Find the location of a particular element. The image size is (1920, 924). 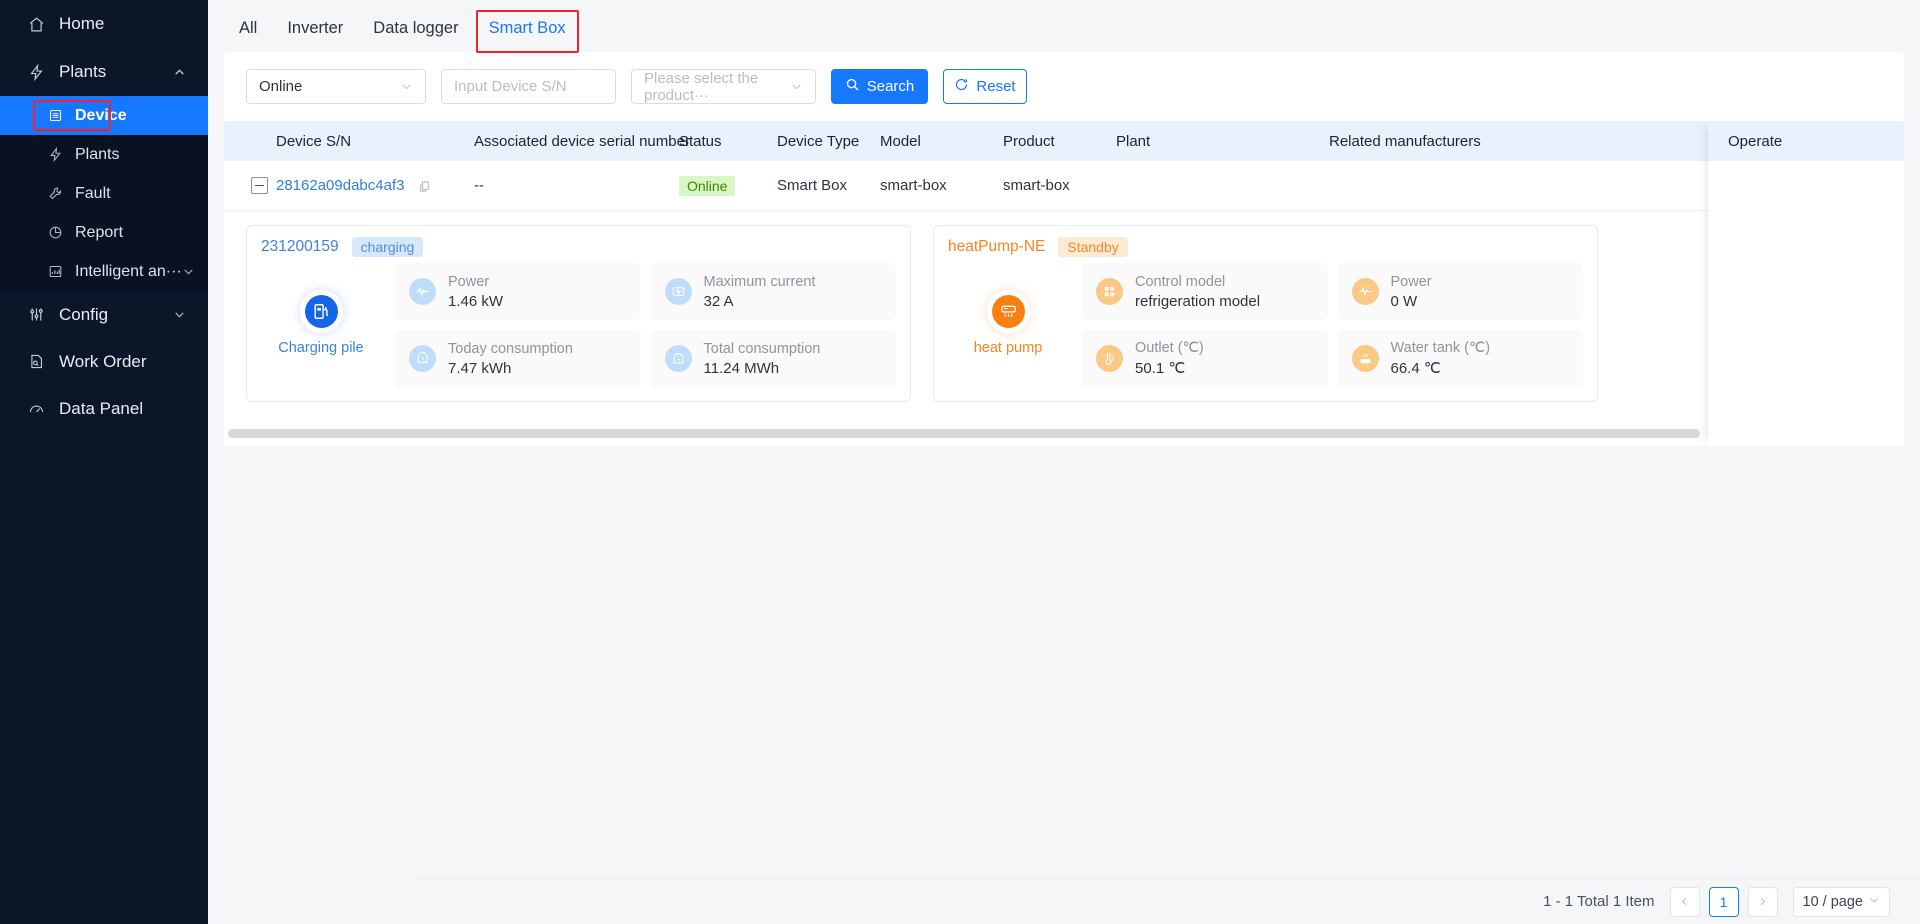

th-status: Status is located at coordinates (700, 141).